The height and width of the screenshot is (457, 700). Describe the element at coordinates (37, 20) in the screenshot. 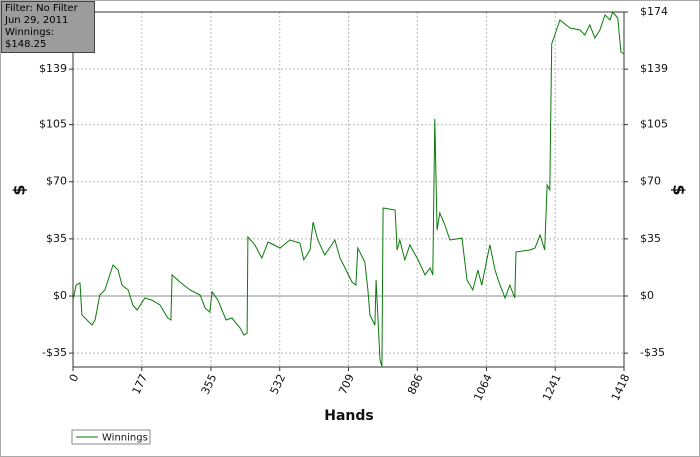

I see `info-line: Jun 29, 2011` at that location.